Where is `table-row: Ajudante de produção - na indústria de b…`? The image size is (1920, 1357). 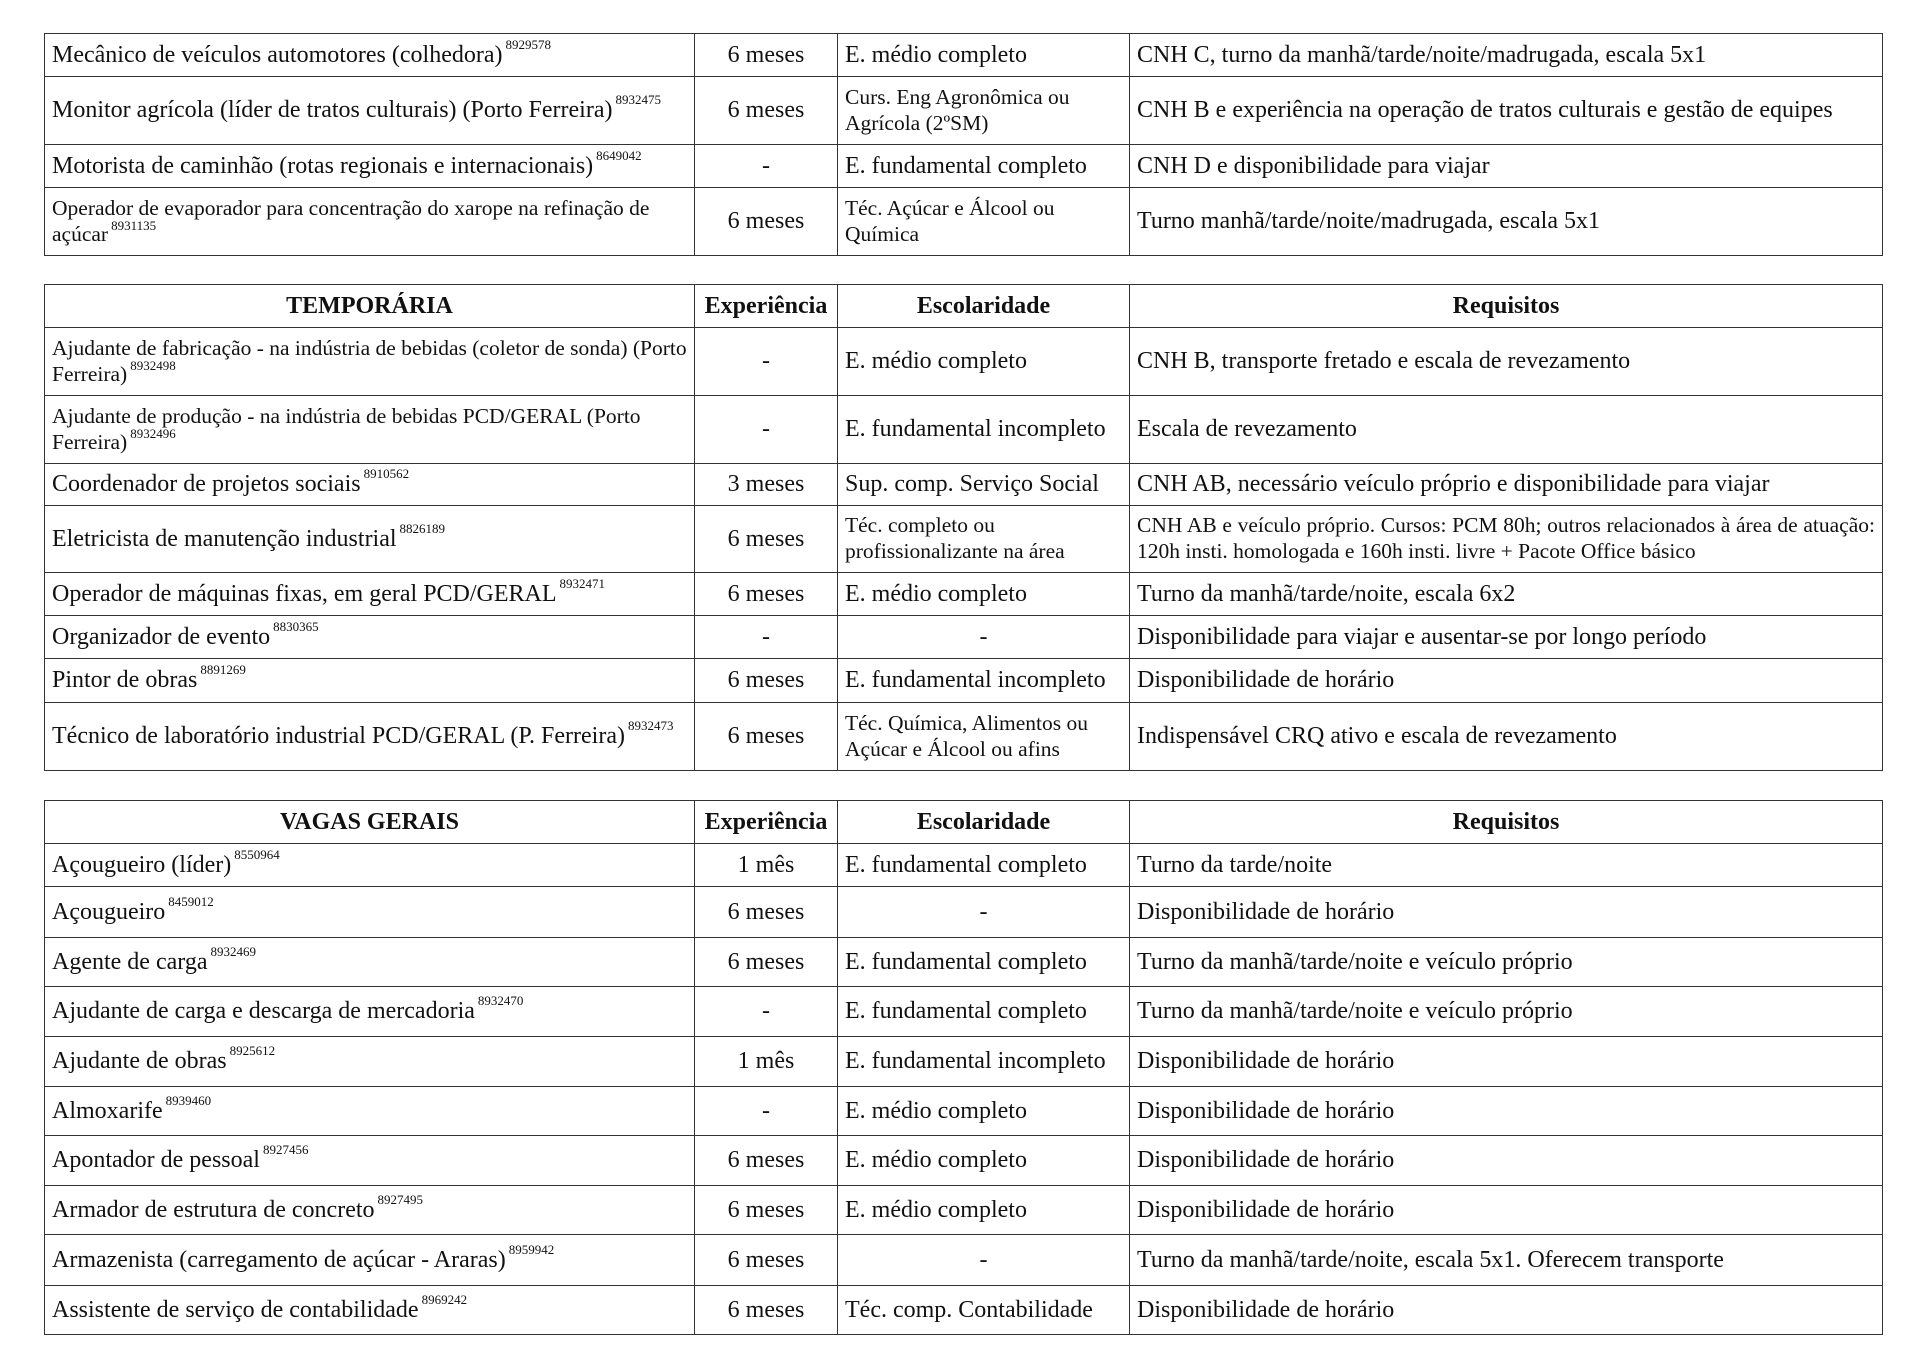 table-row: Ajudante de produção - na indústria de b… is located at coordinates (963, 429).